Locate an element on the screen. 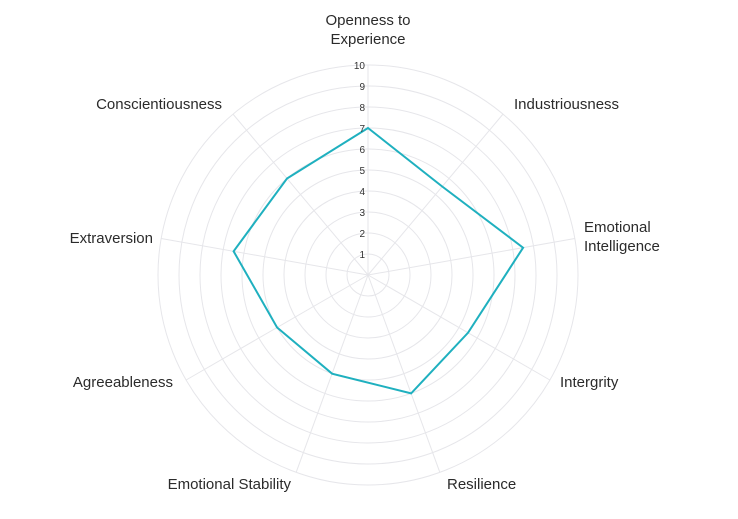 This screenshot has width=738, height=519. tick-label: 7 is located at coordinates (362, 129).